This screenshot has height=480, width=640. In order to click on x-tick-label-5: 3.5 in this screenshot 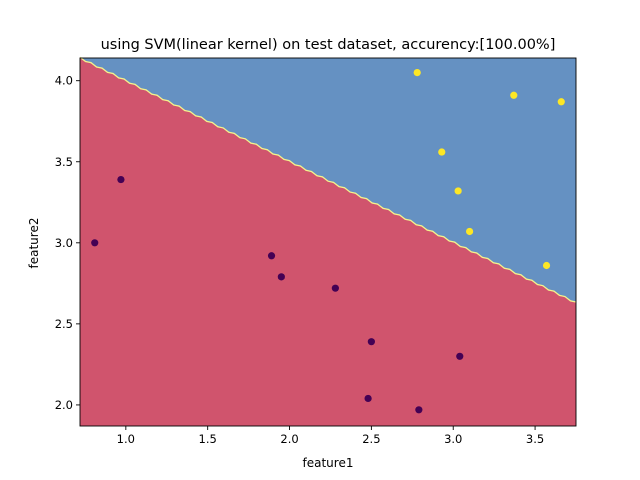, I will do `click(535, 439)`.